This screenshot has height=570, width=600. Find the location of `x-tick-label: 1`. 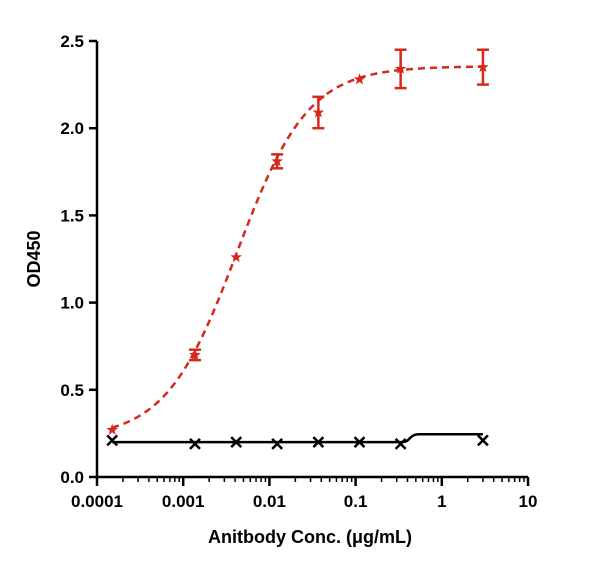

x-tick-label: 1 is located at coordinates (441, 501).